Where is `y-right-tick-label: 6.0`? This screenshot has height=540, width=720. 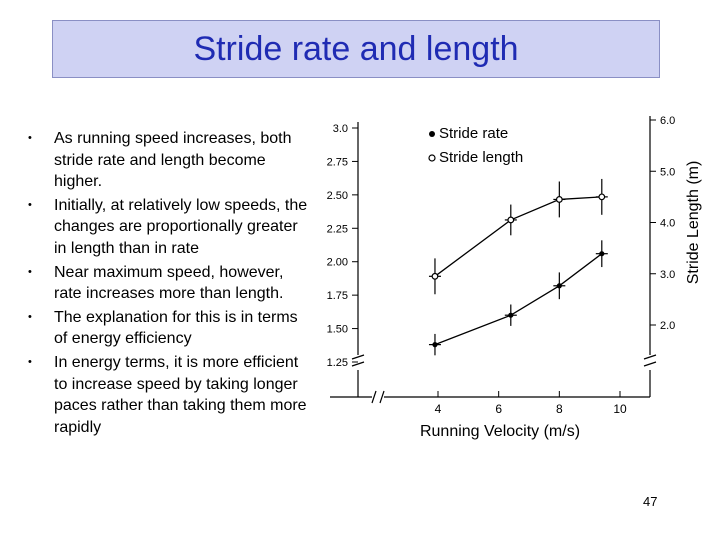 y-right-tick-label: 6.0 is located at coordinates (667, 121).